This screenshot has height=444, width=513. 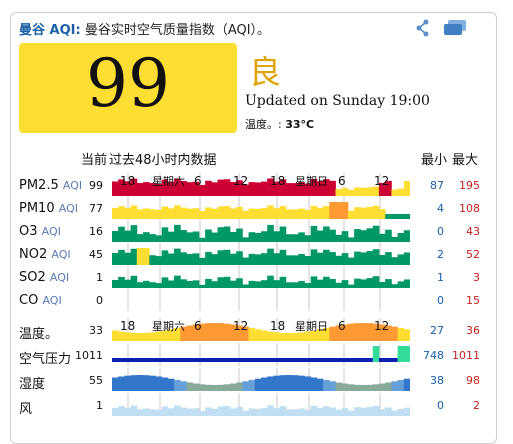 What do you see at coordinates (440, 277) in the screenshot?
I see `min-value: 1` at bounding box center [440, 277].